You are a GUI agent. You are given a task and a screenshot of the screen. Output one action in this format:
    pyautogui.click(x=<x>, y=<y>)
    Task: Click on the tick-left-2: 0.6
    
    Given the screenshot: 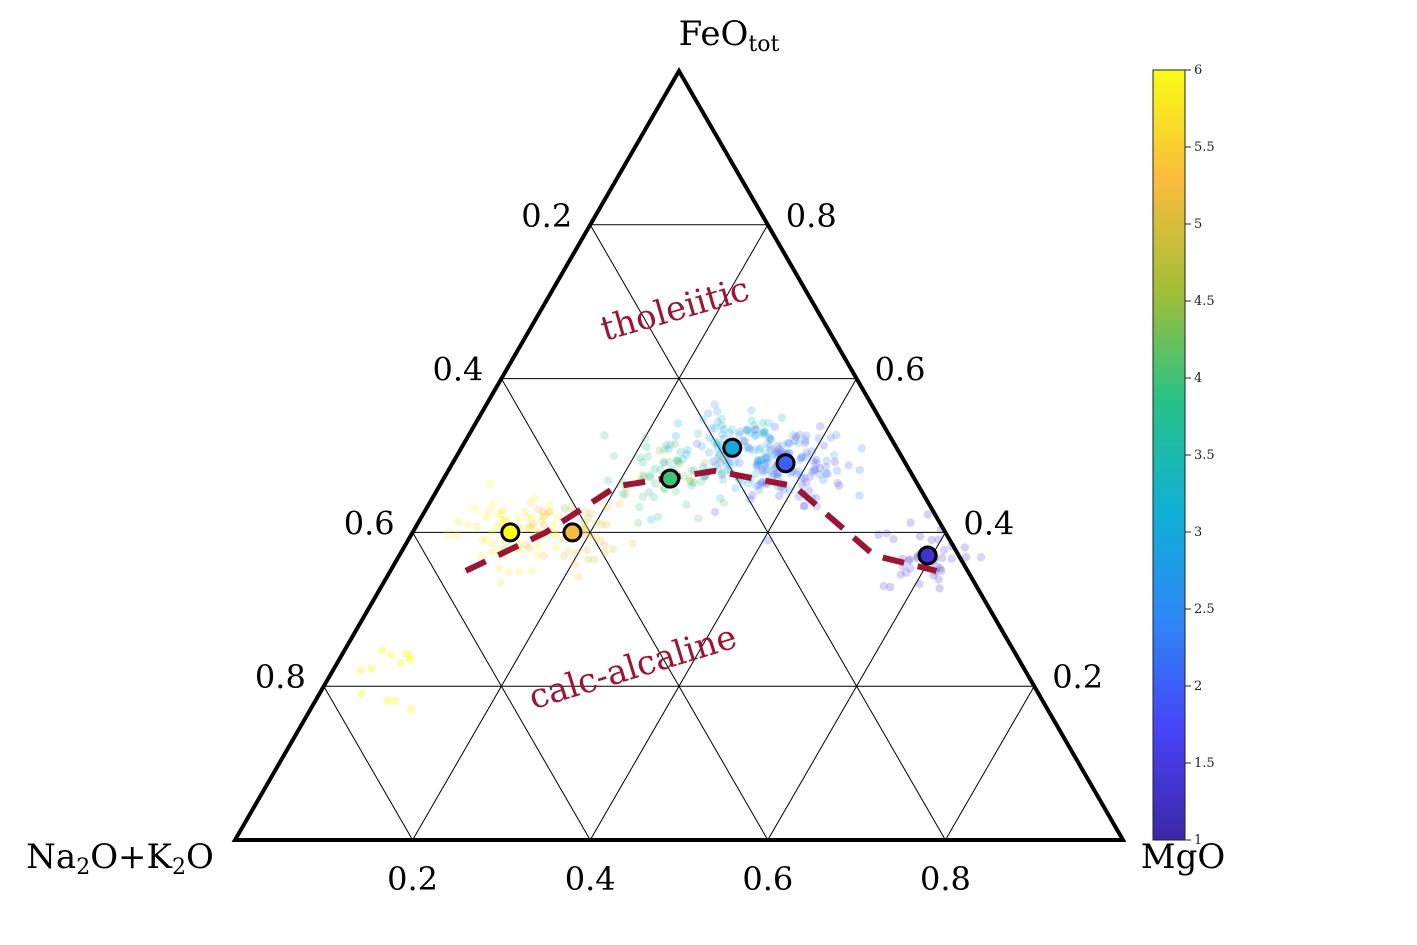 What is the action you would take?
    pyautogui.click(x=369, y=523)
    